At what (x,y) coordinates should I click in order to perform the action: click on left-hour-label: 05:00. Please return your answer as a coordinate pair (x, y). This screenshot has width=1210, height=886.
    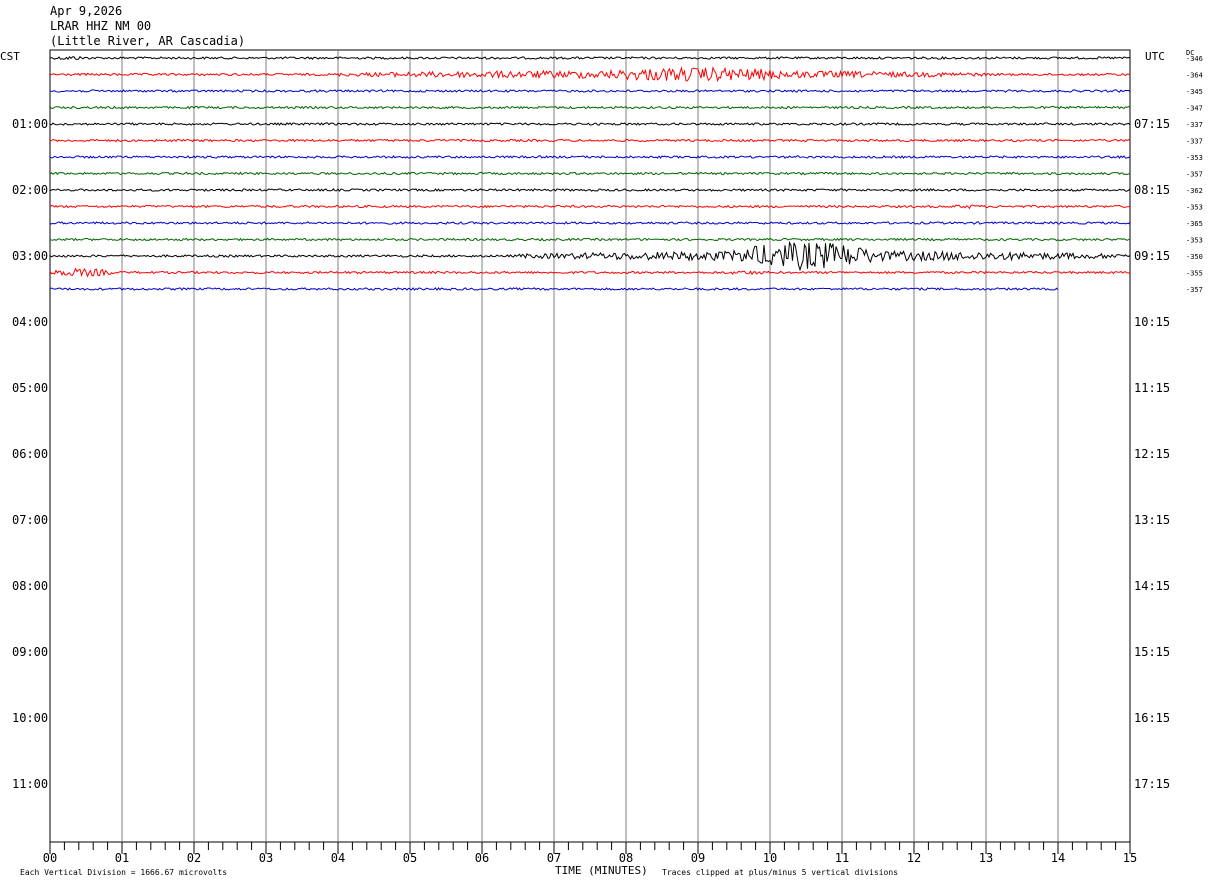
    Looking at the image, I should click on (30, 388).